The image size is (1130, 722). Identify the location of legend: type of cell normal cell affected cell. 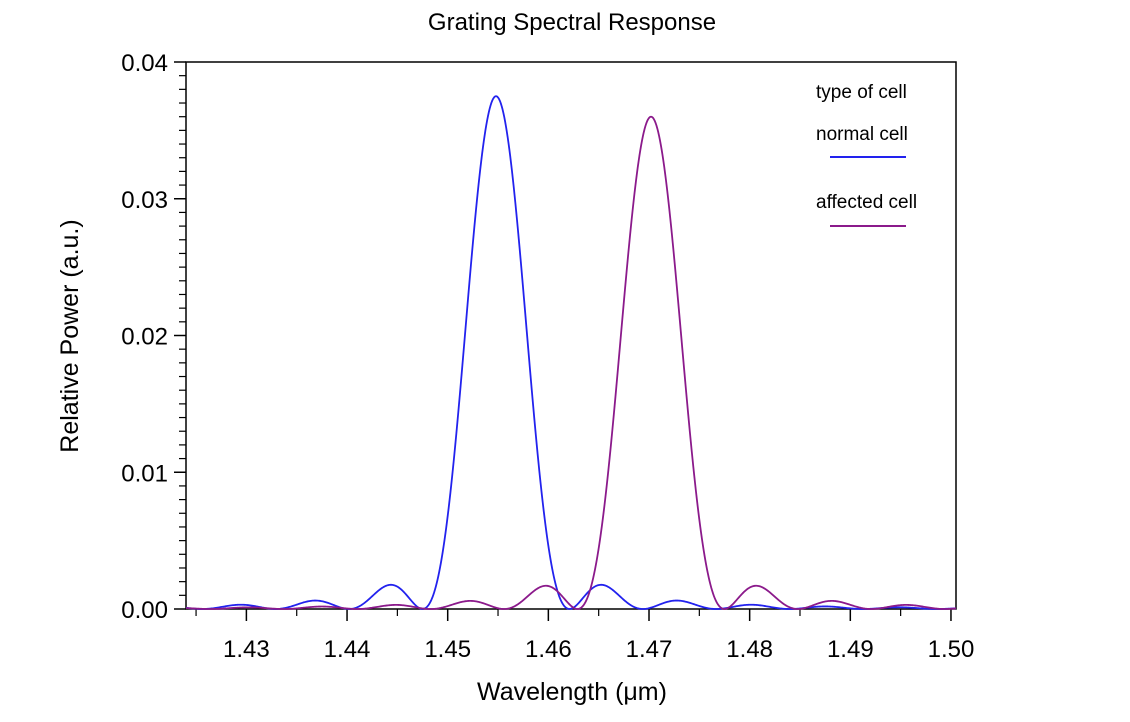
(866, 154).